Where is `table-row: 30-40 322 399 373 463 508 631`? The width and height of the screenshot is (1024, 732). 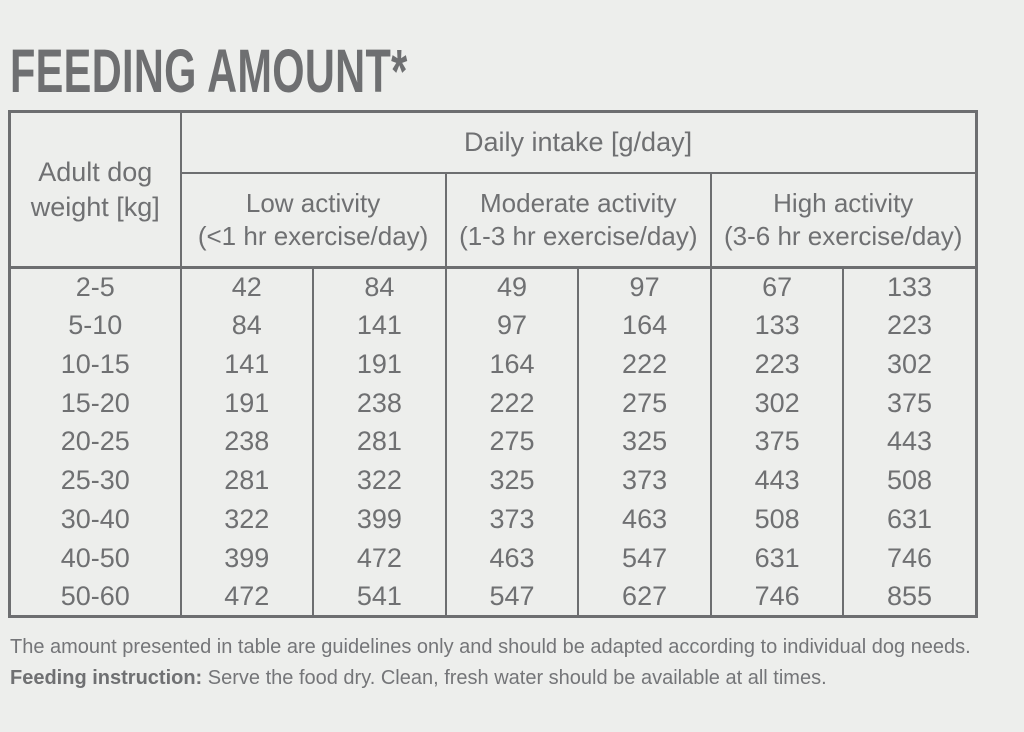
table-row: 30-40 322 399 373 463 508 631 is located at coordinates (493, 519).